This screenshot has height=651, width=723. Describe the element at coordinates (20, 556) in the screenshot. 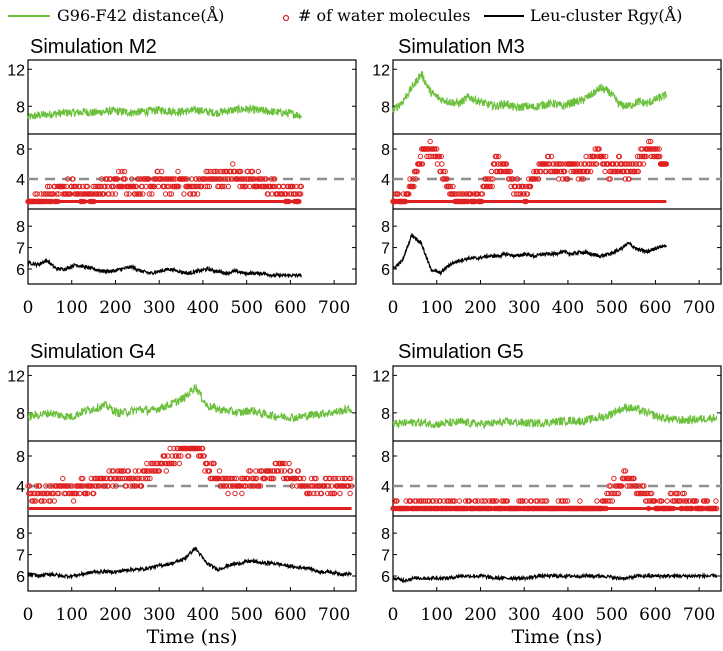

I see `y-tick-label: 7` at that location.